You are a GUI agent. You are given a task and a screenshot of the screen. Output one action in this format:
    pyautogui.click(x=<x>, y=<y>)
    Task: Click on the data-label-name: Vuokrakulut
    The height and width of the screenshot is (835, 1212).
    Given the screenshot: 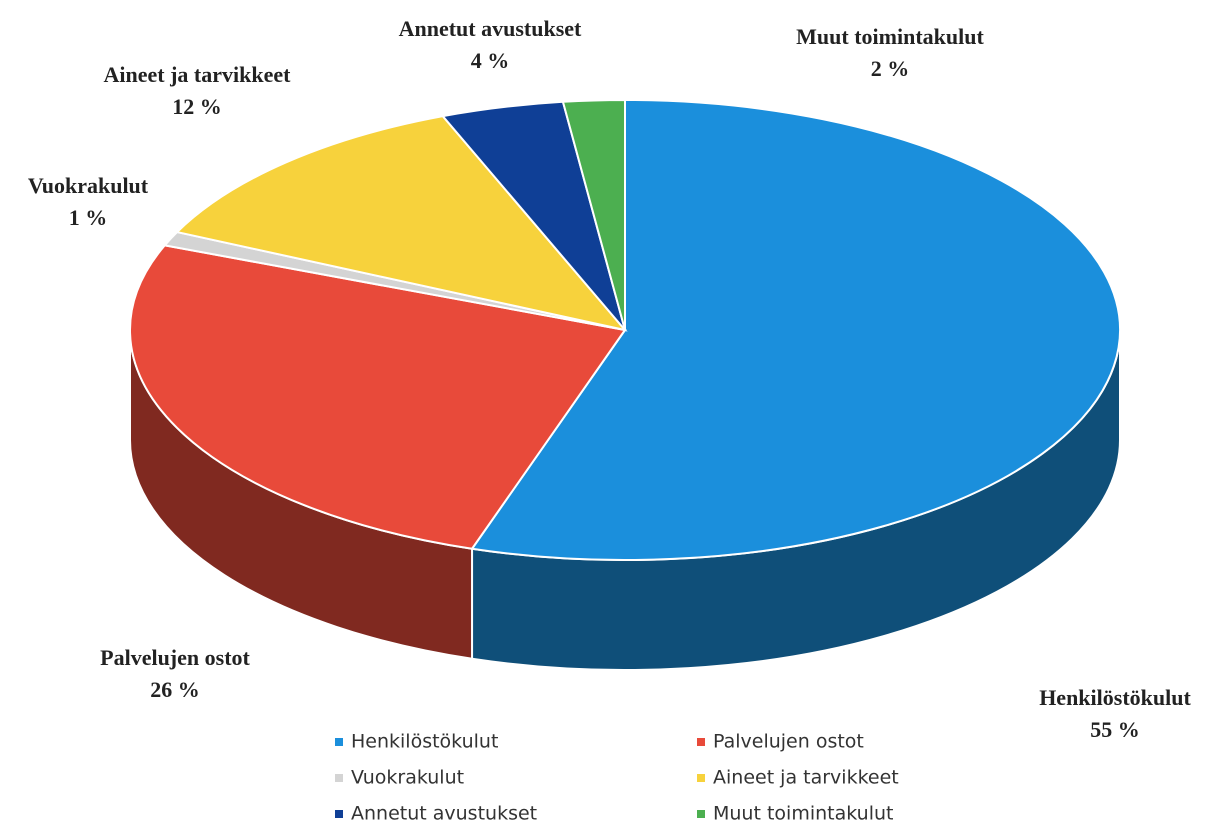 What is the action you would take?
    pyautogui.click(x=88, y=185)
    